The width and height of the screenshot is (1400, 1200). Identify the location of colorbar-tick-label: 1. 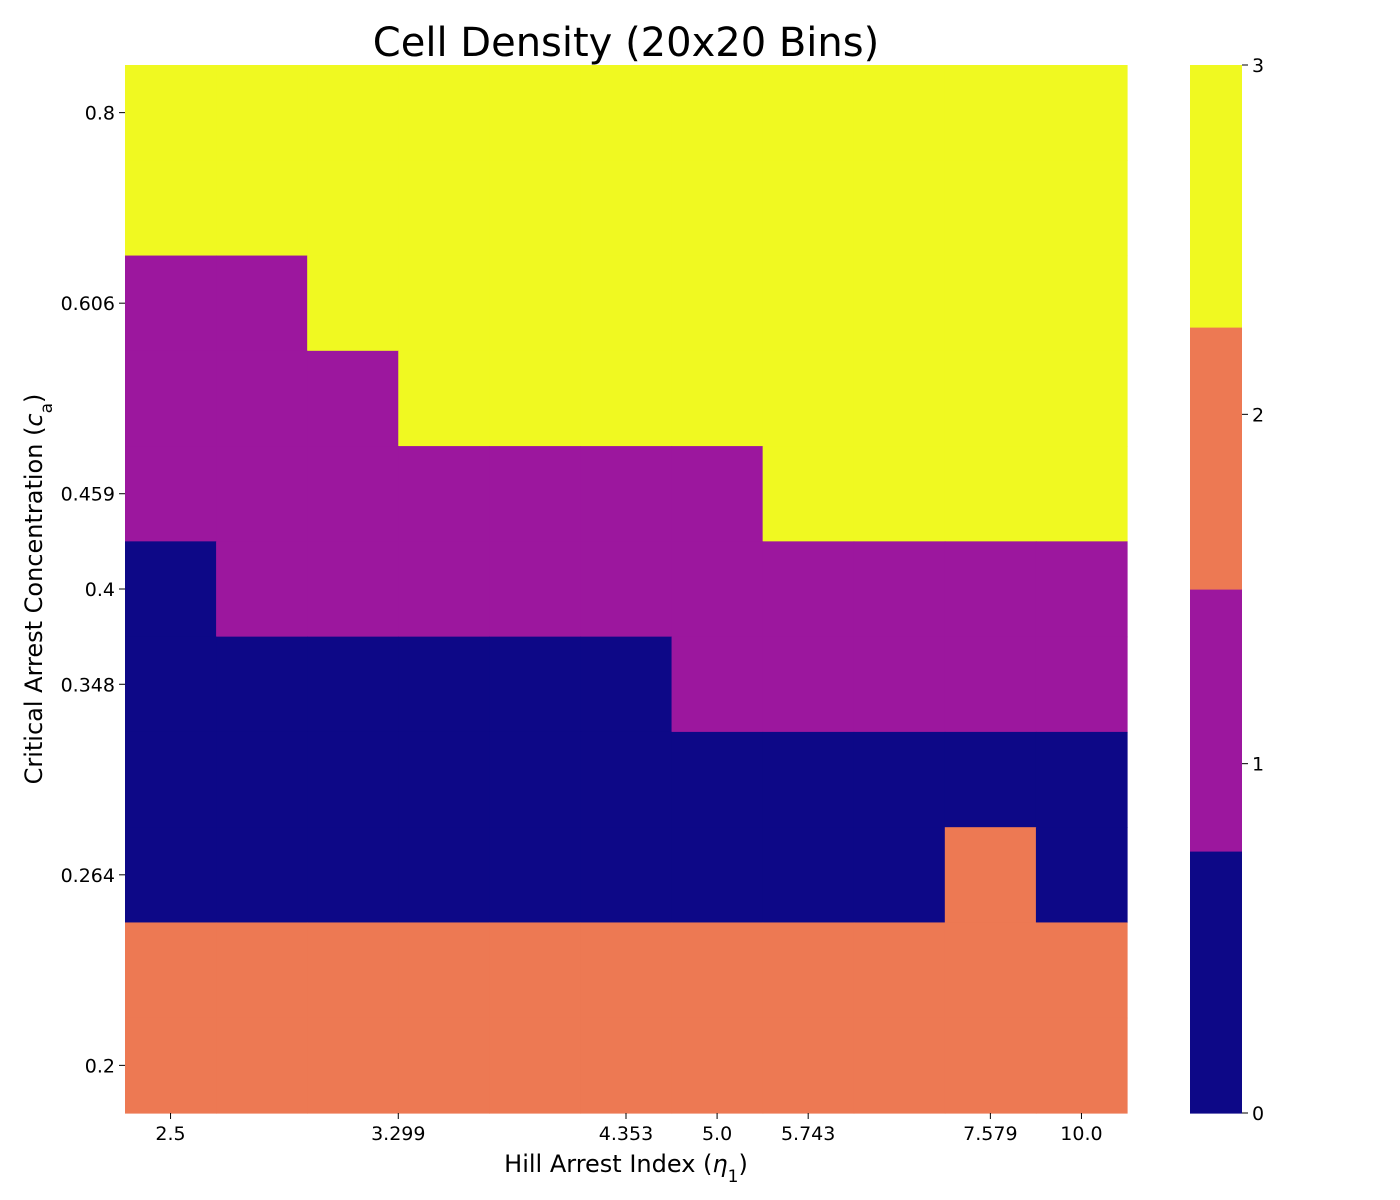
(1258, 765).